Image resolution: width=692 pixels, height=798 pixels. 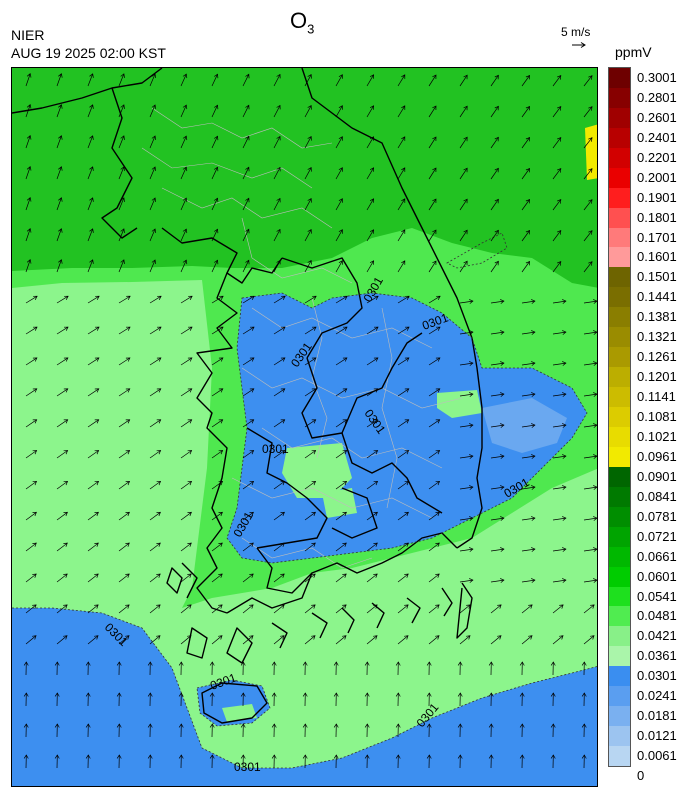 I want to click on colorbar-label: 0.1801, so click(x=657, y=217).